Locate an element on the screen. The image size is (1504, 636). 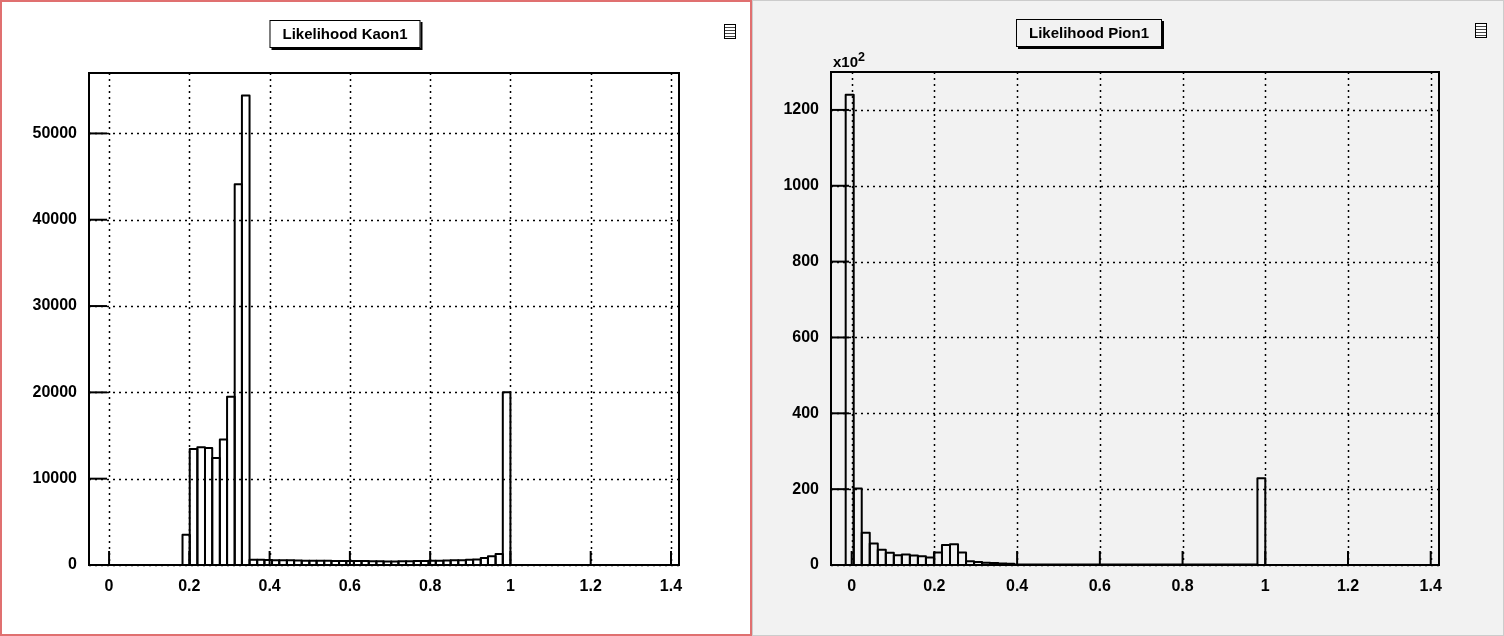
y-tick-label: 50000 is located at coordinates (55, 132).